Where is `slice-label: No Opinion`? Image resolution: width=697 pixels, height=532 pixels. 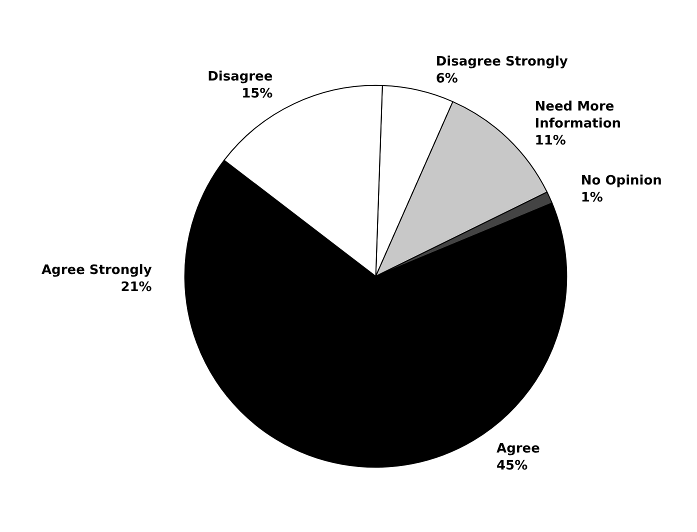 slice-label: No Opinion is located at coordinates (621, 180).